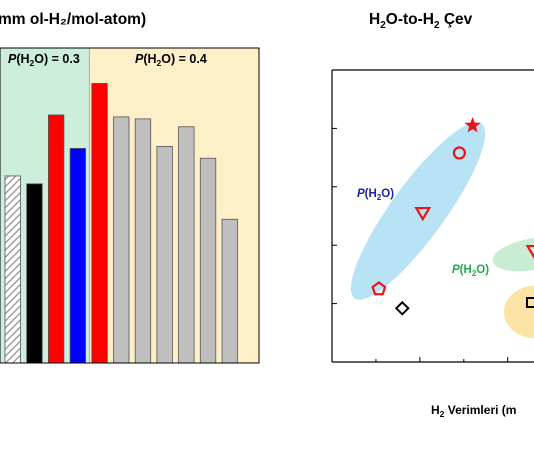 The width and height of the screenshot is (534, 461). I want to click on group-label-p01: P(H2O), so click(375, 195).